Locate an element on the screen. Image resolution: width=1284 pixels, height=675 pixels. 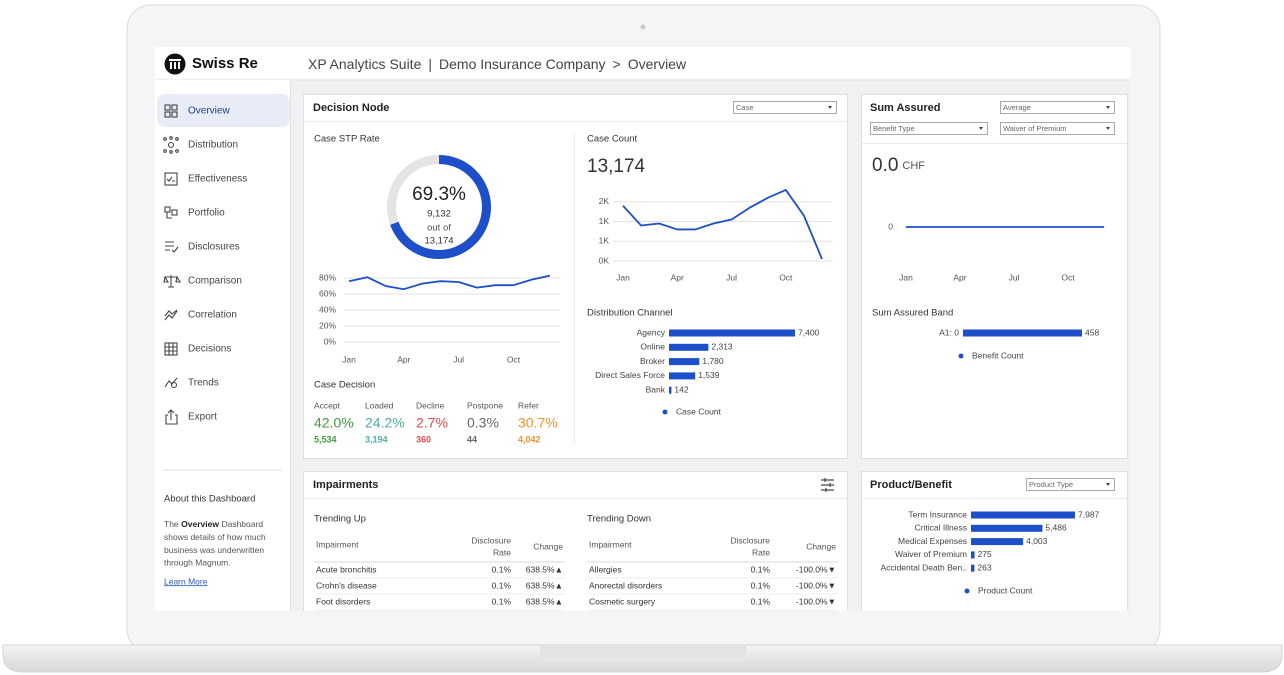
breadcrumb-part: | is located at coordinates (430, 64).